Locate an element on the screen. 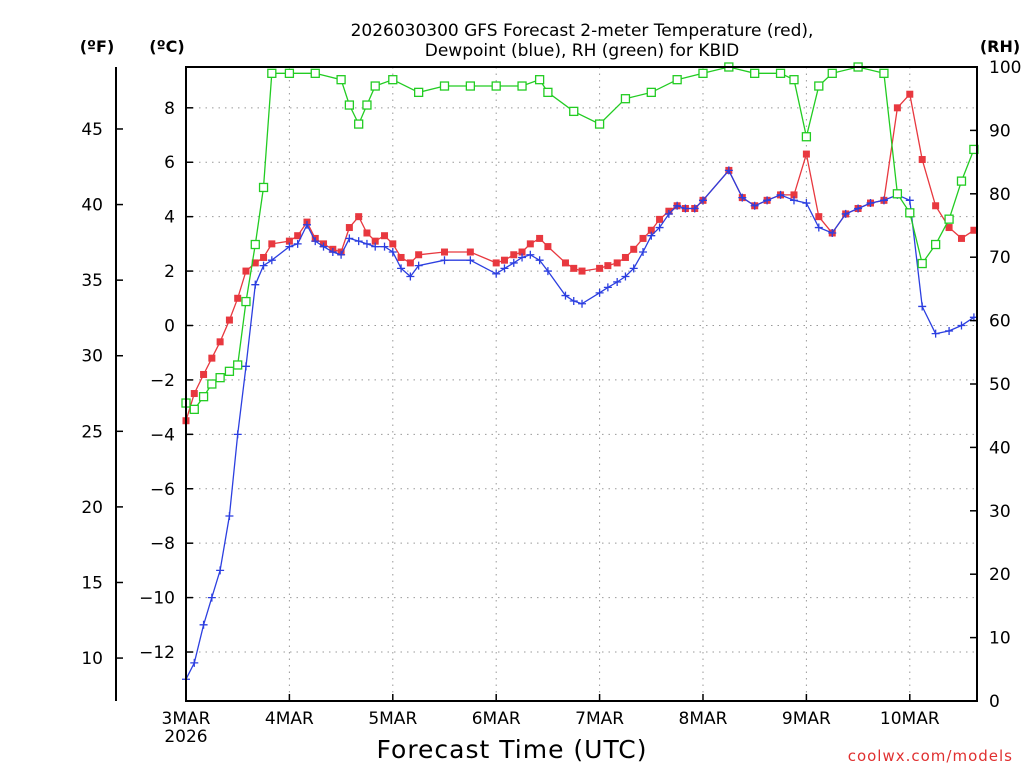 The width and height of the screenshot is (1024, 768). fahrenheit-tick-label: 30 is located at coordinates (92, 357).